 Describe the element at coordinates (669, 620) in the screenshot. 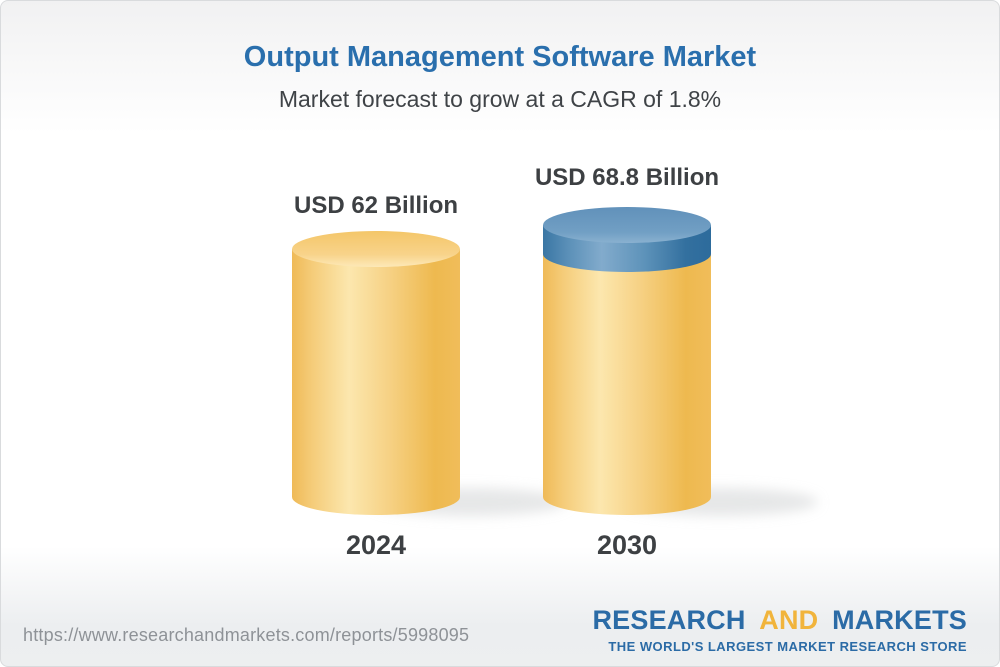

I see `logo-word-research: RESEARCH` at that location.